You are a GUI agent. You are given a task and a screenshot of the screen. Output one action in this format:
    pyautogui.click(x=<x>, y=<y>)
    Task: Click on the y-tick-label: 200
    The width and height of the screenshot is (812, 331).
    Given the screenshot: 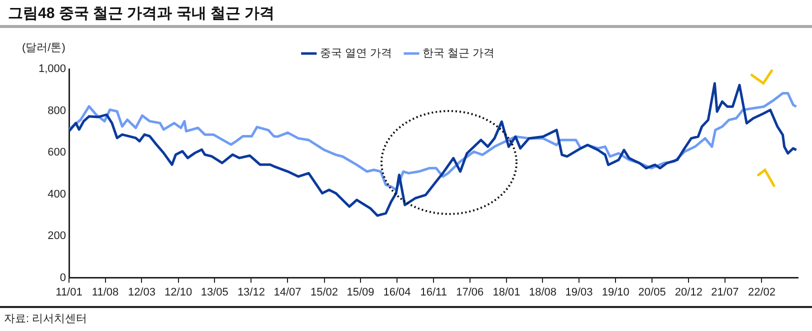 What is the action you would take?
    pyautogui.click(x=57, y=236)
    